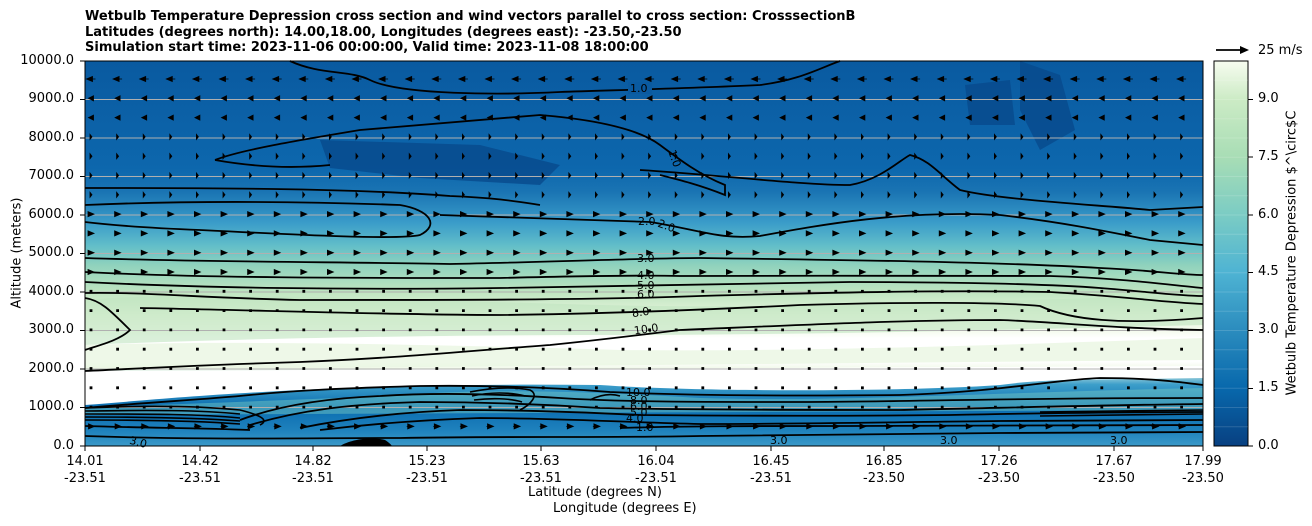 The image size is (1312, 526). What do you see at coordinates (51, 406) in the screenshot?
I see `y-tick-label: 1000.0` at bounding box center [51, 406].